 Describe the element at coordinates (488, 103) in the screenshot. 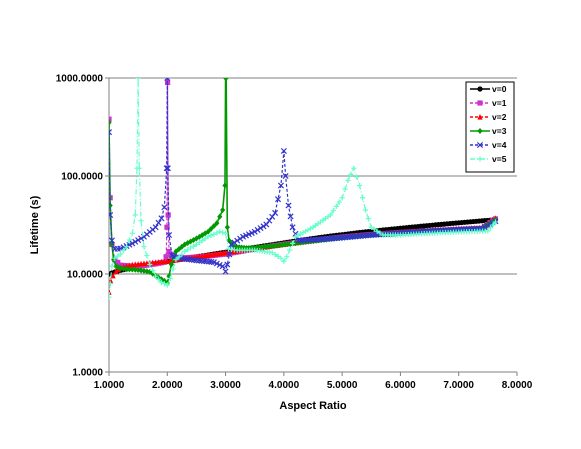

I see `legend-entry: v=1` at that location.